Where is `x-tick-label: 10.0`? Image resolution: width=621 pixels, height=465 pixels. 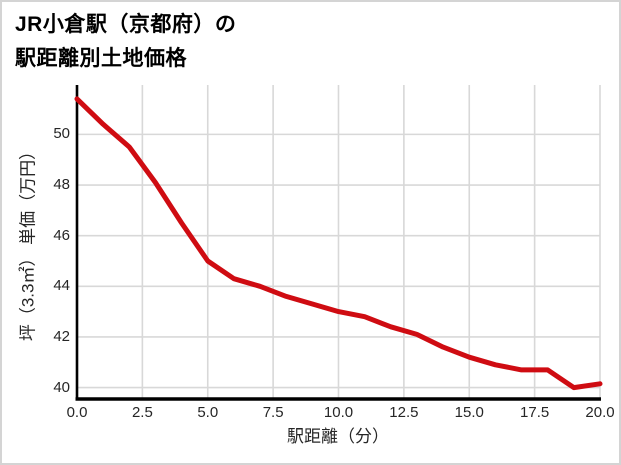 x-tick-label: 10.0 is located at coordinates (338, 412).